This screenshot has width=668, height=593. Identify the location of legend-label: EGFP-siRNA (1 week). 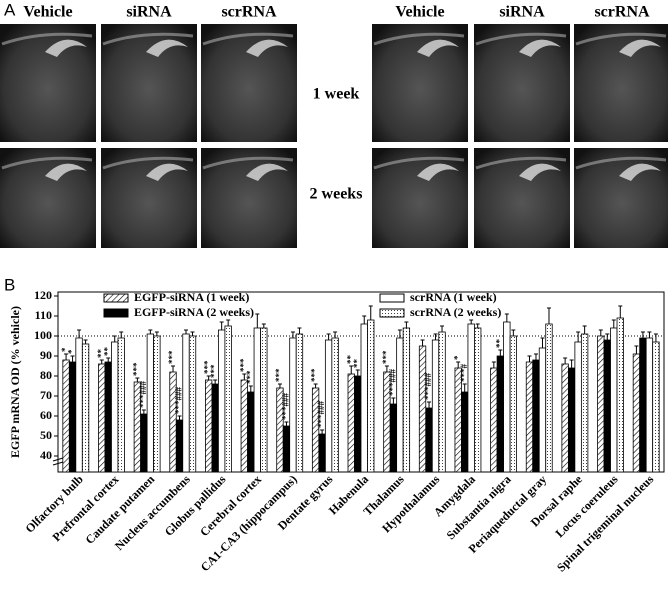
(191, 297).